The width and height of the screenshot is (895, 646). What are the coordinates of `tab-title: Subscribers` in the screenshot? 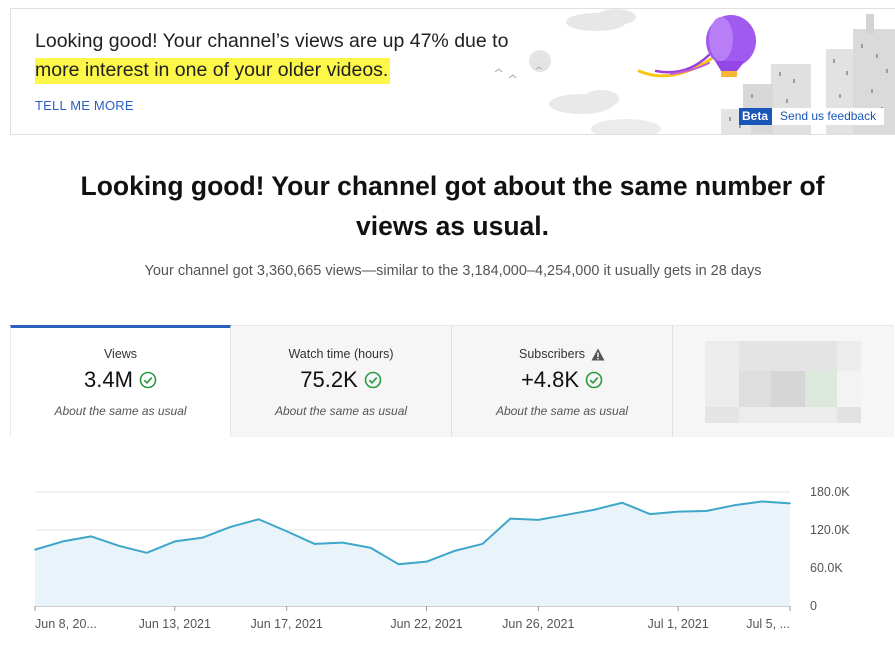 It's located at (562, 354).